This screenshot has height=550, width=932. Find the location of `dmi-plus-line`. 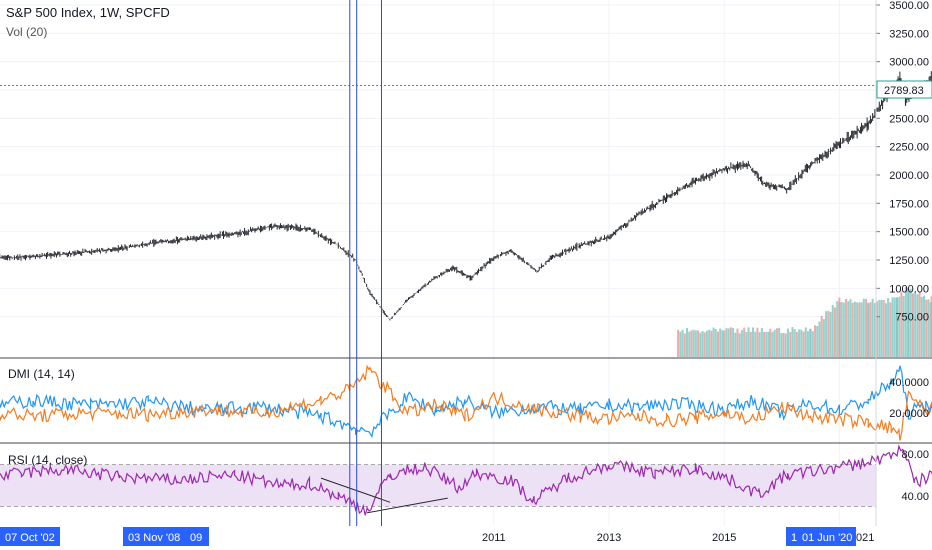

dmi-plus-line is located at coordinates (466, 402).